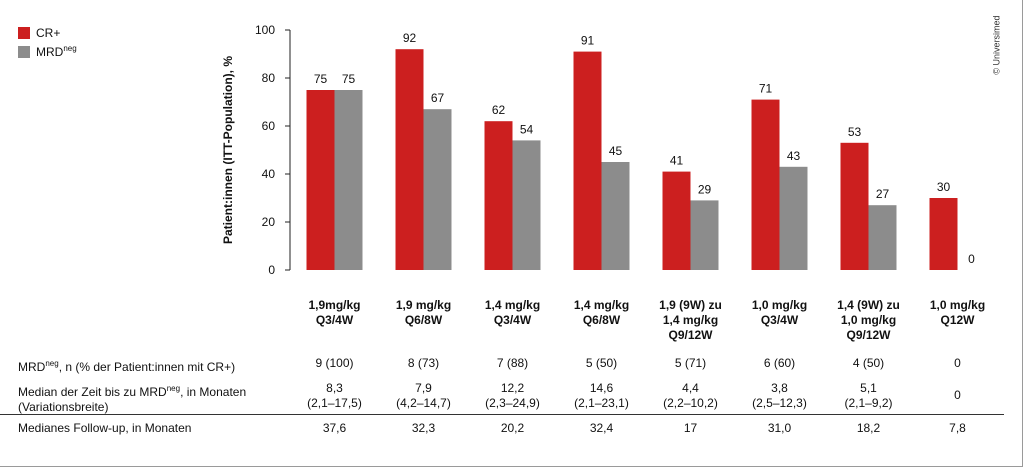 This screenshot has height=468, width=1024. I want to click on y-tick-label: 40, so click(269, 174).